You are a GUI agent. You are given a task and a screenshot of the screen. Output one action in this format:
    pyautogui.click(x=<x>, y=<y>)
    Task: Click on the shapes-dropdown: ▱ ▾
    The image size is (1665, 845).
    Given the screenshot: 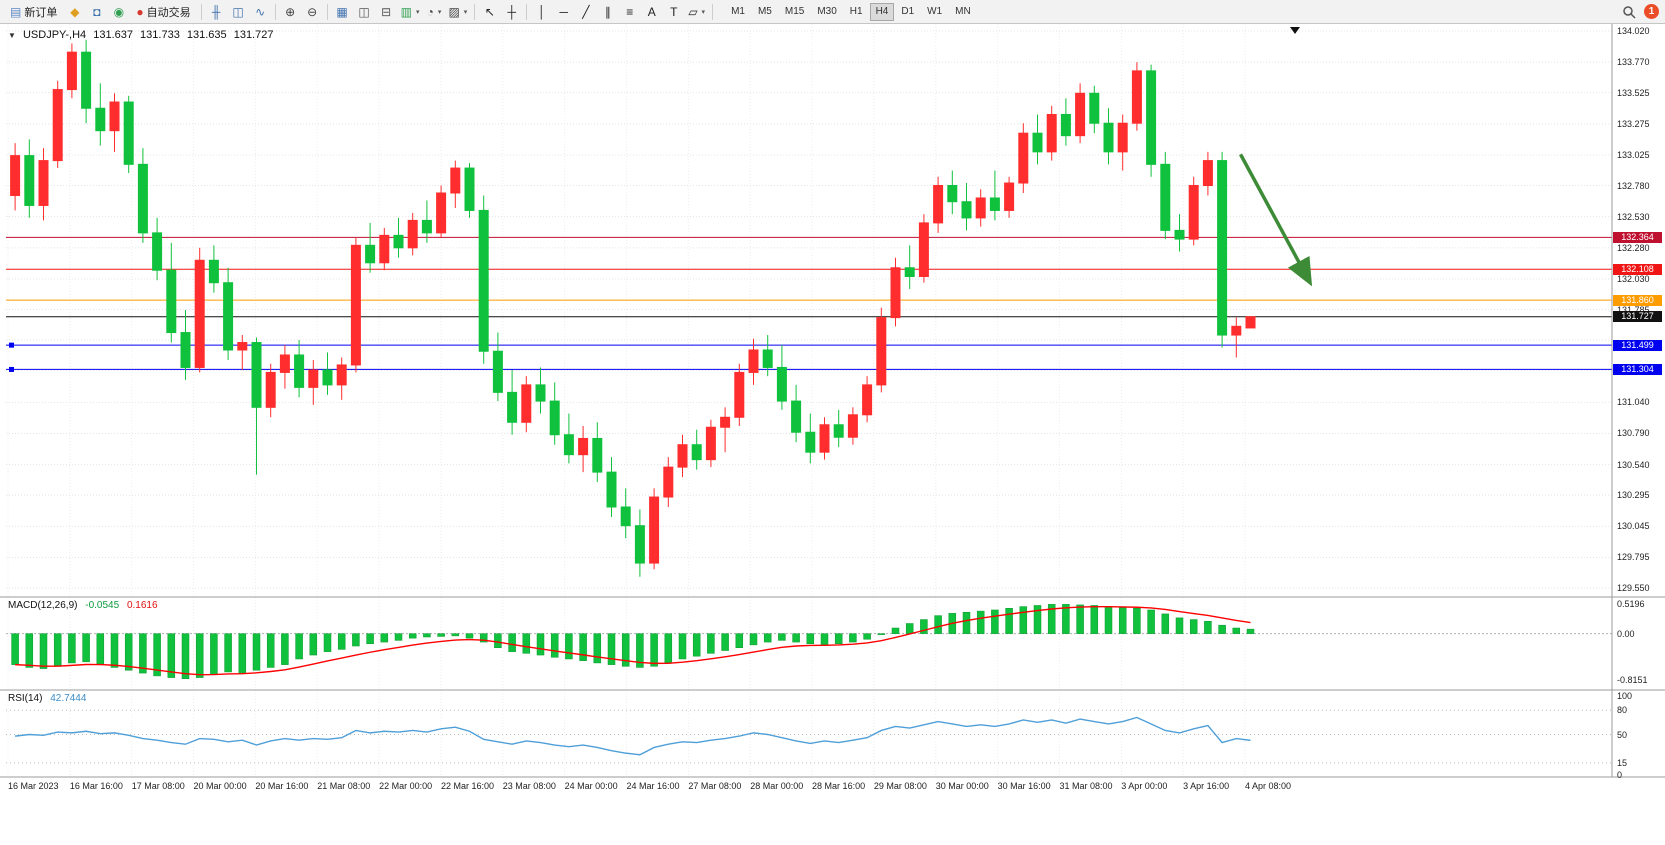 What is the action you would take?
    pyautogui.click(x=696, y=12)
    